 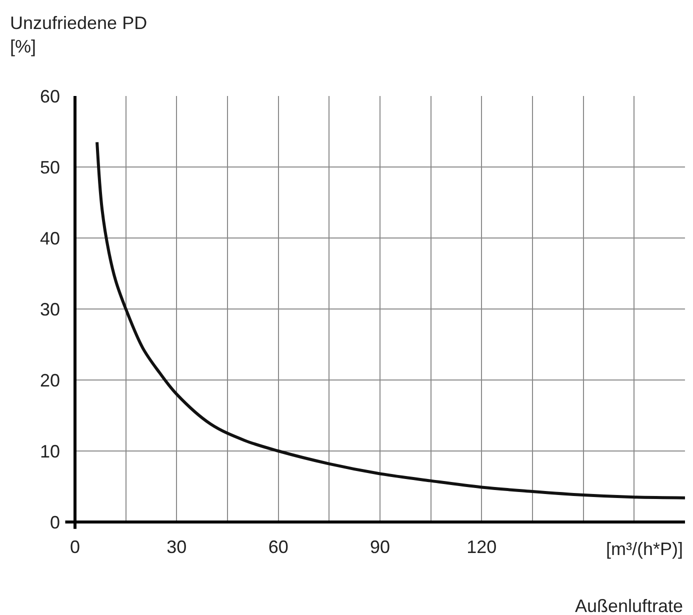 What do you see at coordinates (380, 547) in the screenshot?
I see `x-tick-label: 90` at bounding box center [380, 547].